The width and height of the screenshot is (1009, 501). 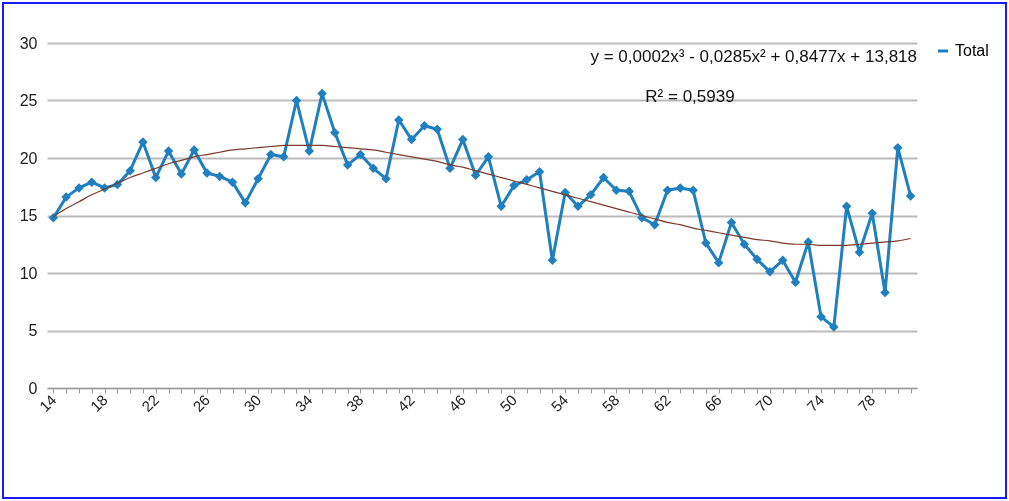 What do you see at coordinates (661, 403) in the screenshot?
I see `x-tick-label: 62` at bounding box center [661, 403].